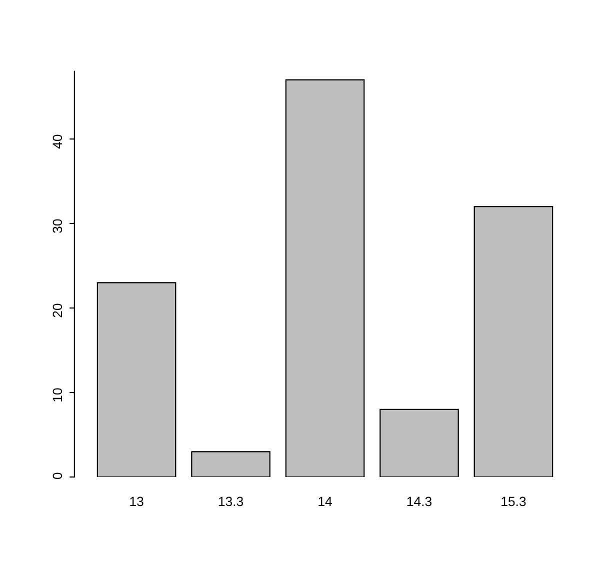 The width and height of the screenshot is (612, 579). I want to click on x-tick-label: 14.3, so click(419, 501).